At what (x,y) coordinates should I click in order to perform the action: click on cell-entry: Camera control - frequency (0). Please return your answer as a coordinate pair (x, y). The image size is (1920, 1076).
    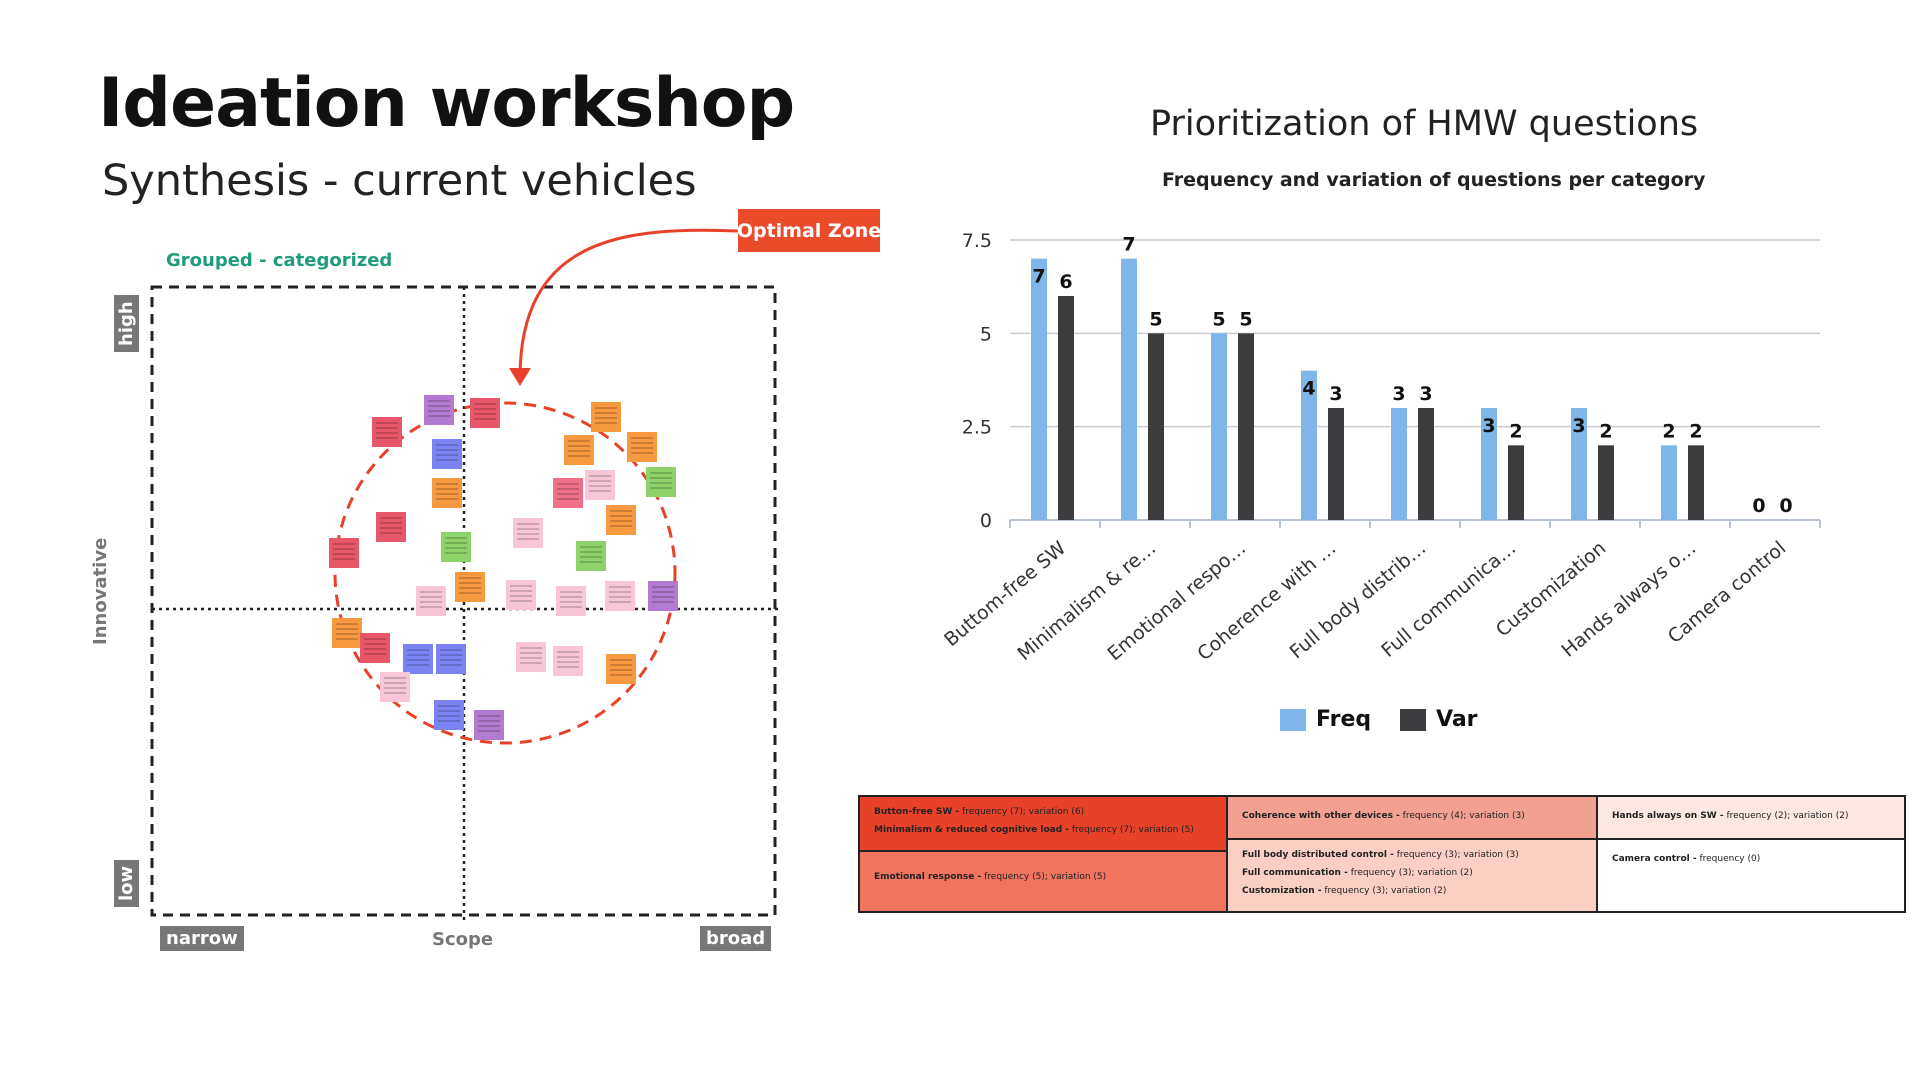
    Looking at the image, I should click on (1686, 859).